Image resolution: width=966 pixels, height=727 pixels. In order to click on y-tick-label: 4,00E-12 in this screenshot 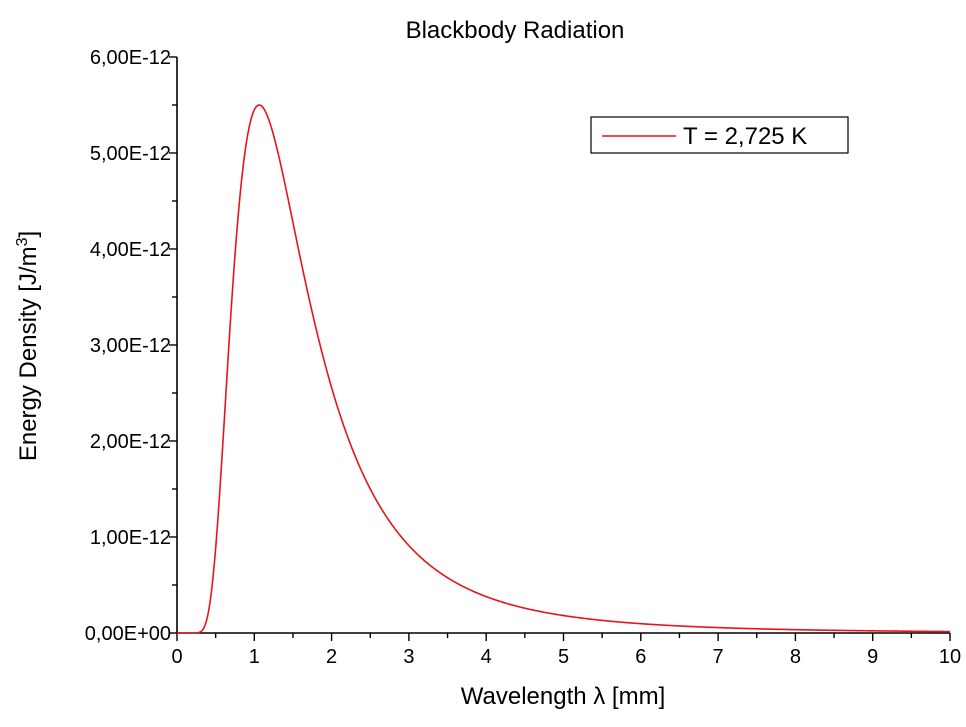, I will do `click(130, 250)`.